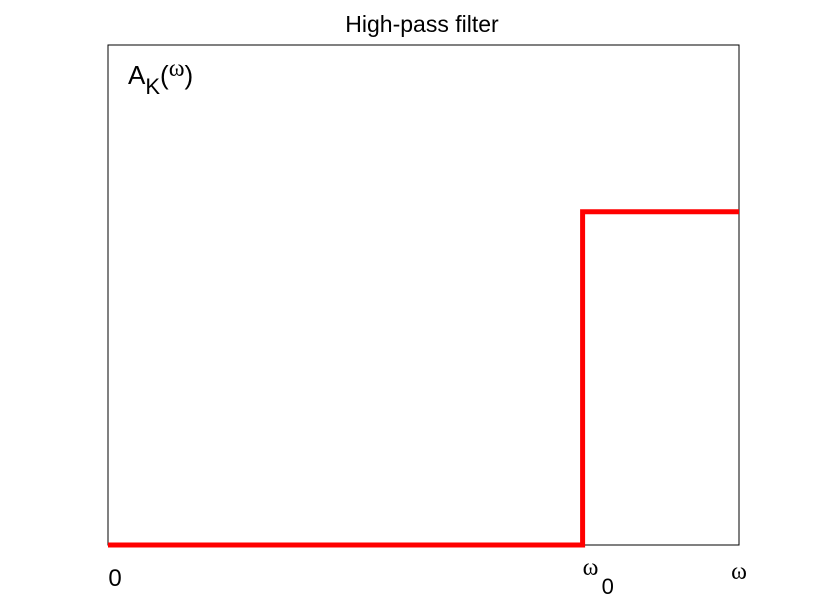 The height and width of the screenshot is (612, 817). I want to click on y-label-variable: ω, so click(177, 69).